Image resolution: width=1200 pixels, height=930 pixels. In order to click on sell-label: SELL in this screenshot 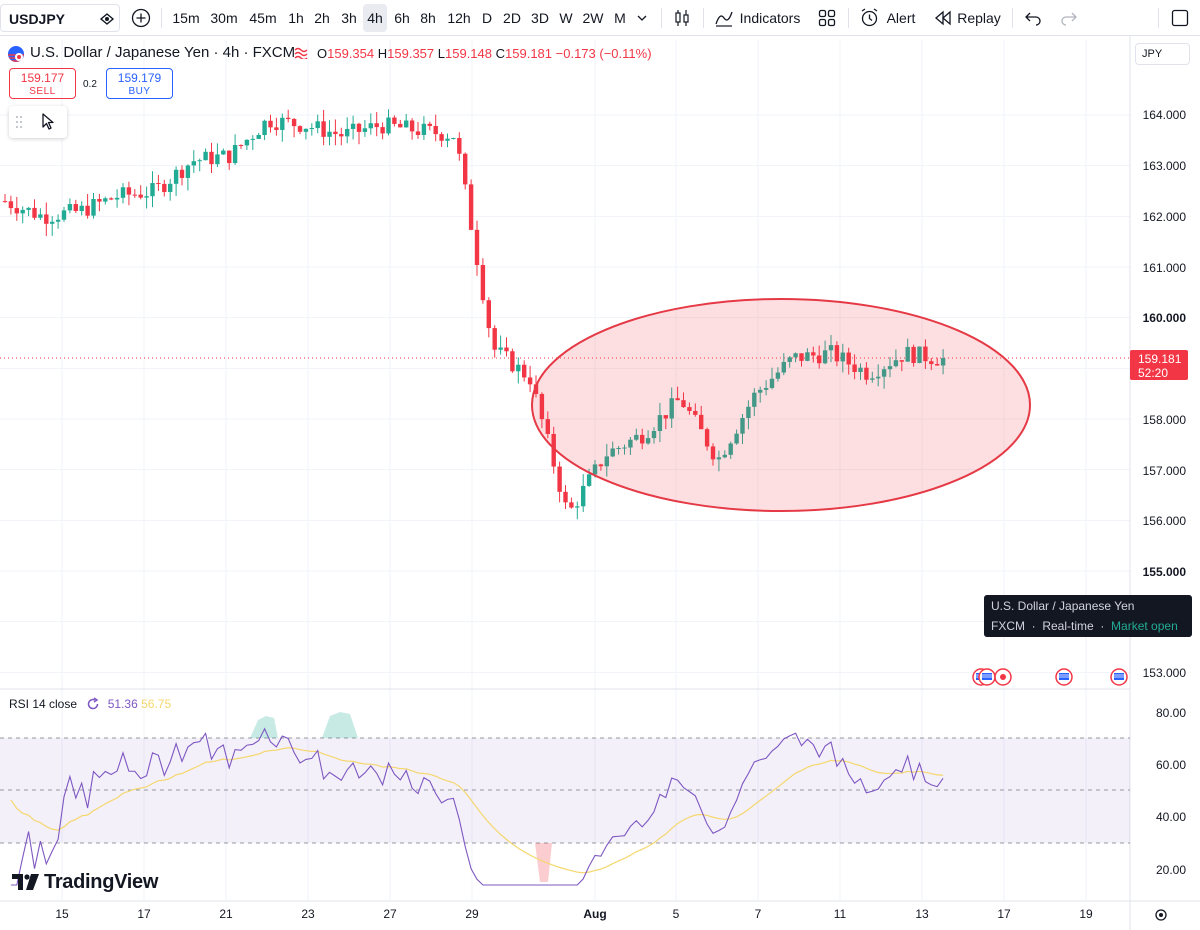, I will do `click(42, 91)`.